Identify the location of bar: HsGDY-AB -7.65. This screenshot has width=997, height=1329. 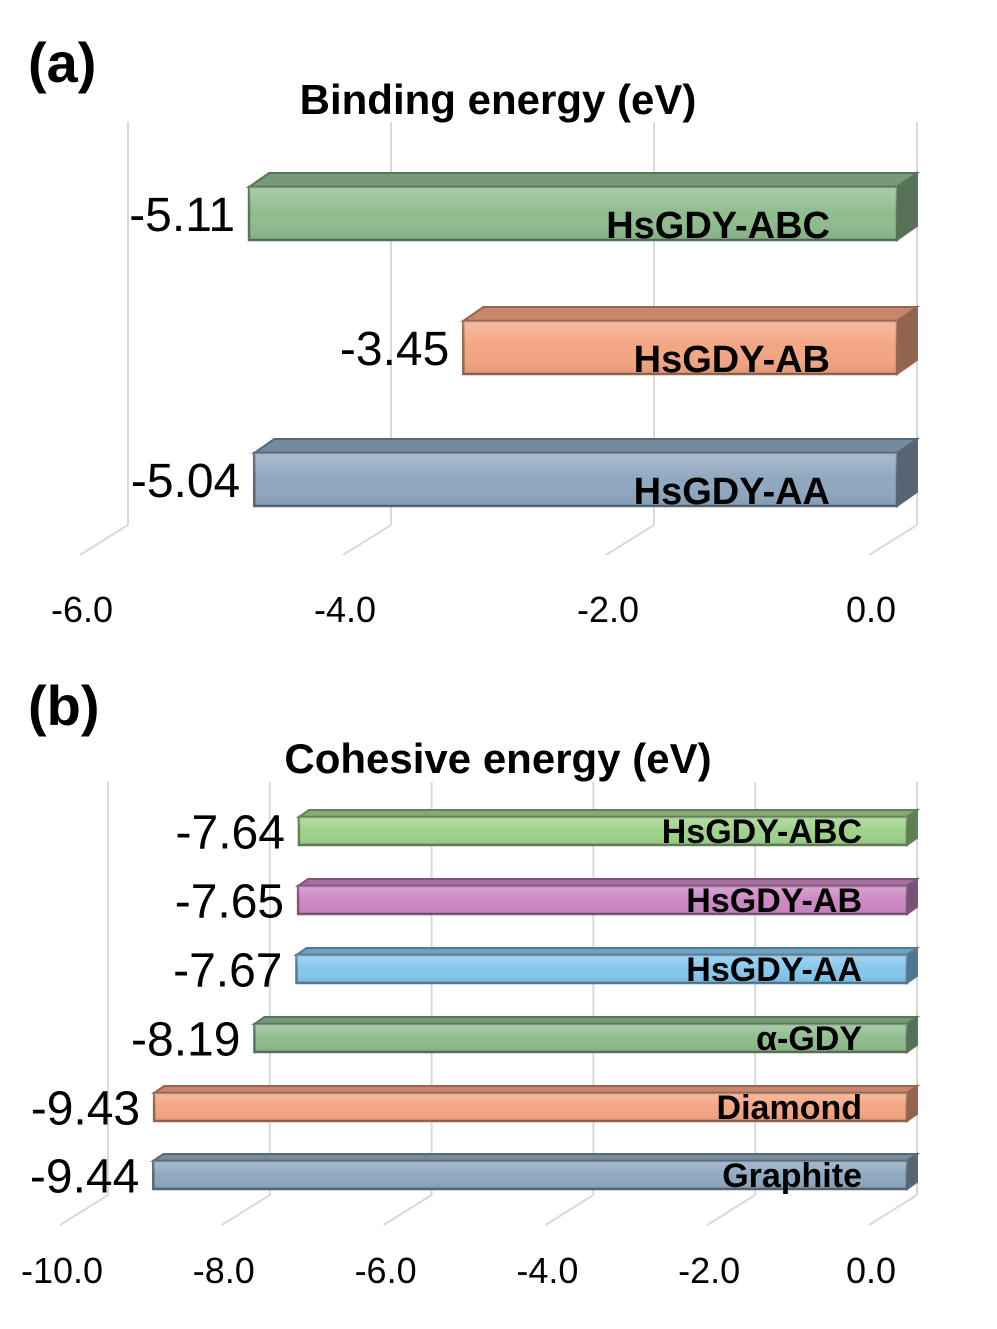
(548, 901).